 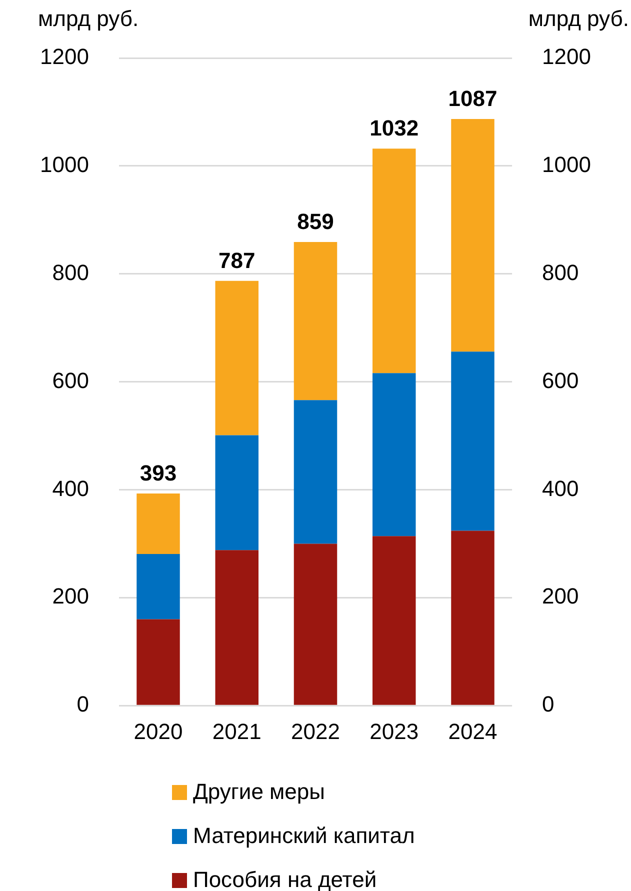 I want to click on x-tick-label: 2023, so click(x=394, y=731).